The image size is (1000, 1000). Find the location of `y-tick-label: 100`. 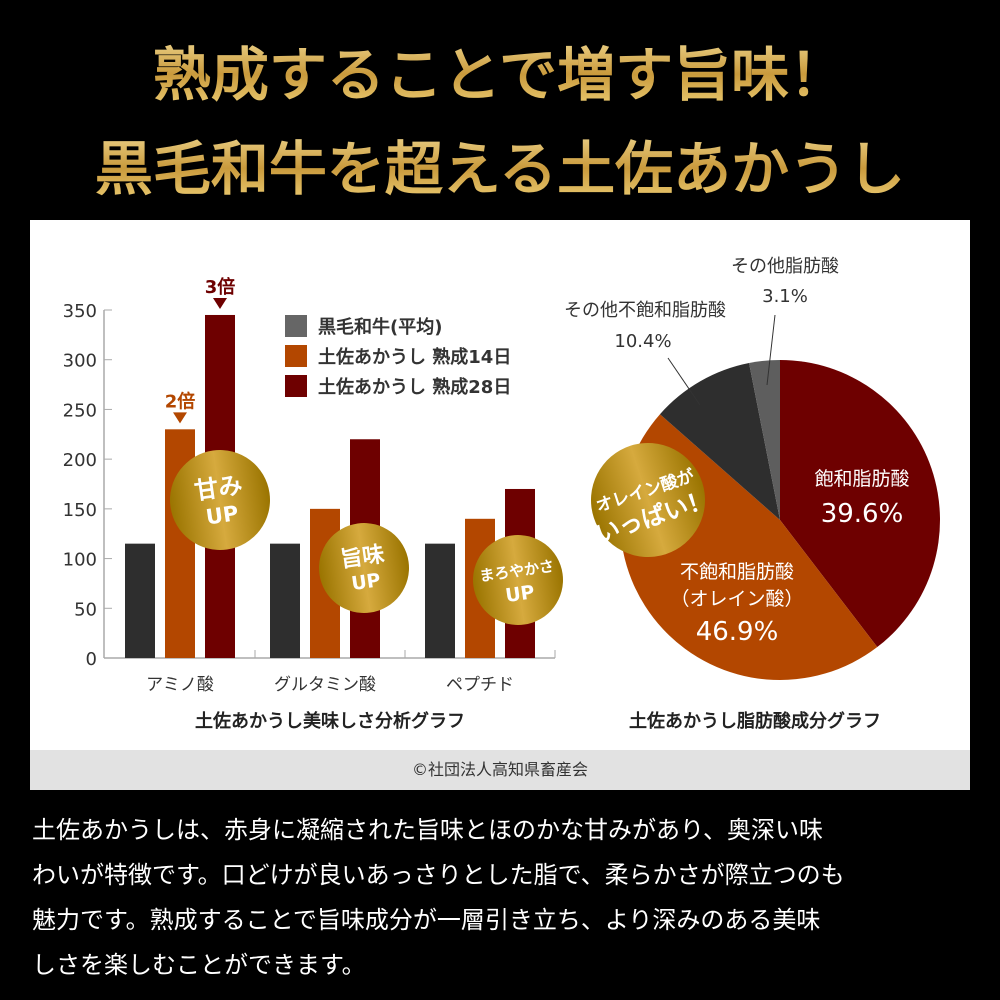

y-tick-label: 100 is located at coordinates (80, 560).